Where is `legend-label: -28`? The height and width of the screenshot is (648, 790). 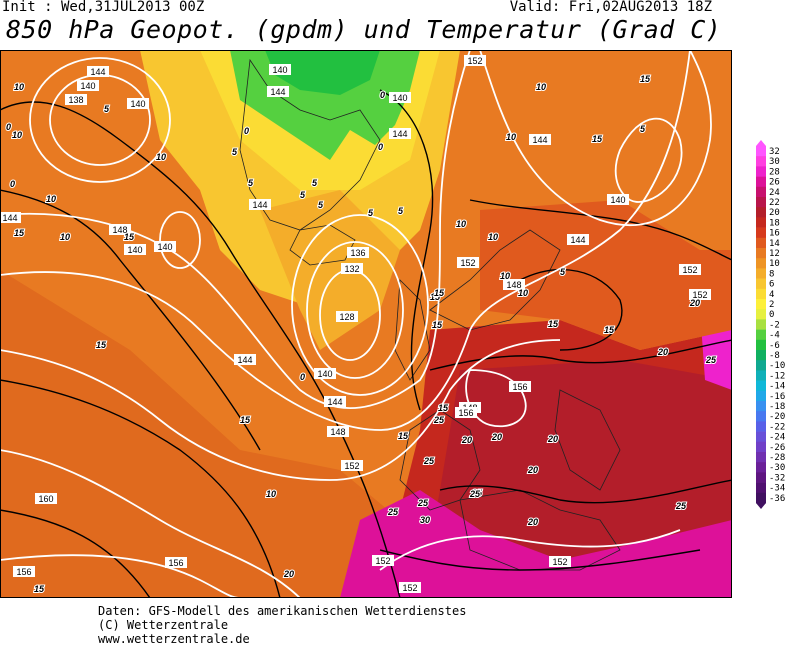 legend-label: -28 is located at coordinates (777, 458).